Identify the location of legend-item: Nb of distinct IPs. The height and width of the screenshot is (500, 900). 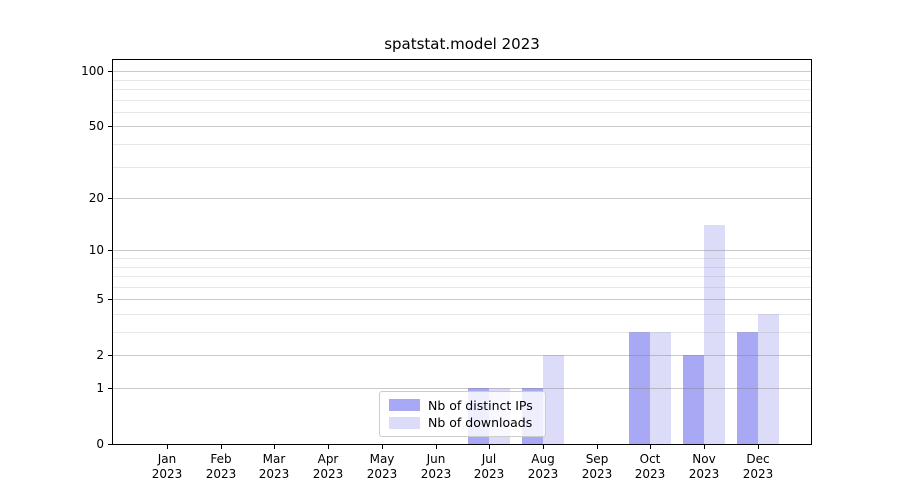
(462, 405).